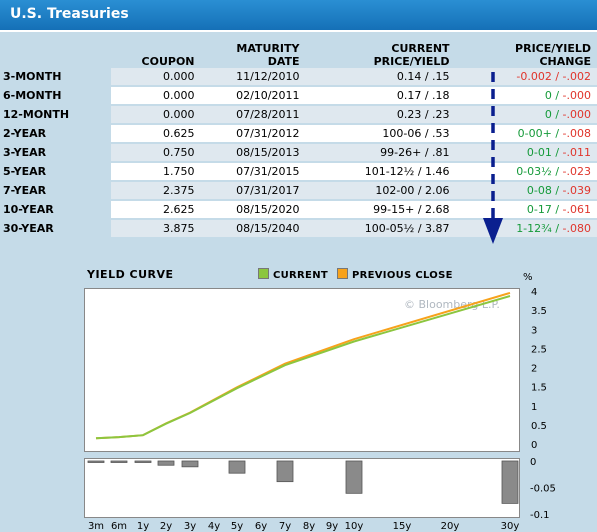 The image size is (597, 532). Describe the element at coordinates (382, 115) in the screenshot. I see `price-yield-cell: 0.23 / .23` at that location.